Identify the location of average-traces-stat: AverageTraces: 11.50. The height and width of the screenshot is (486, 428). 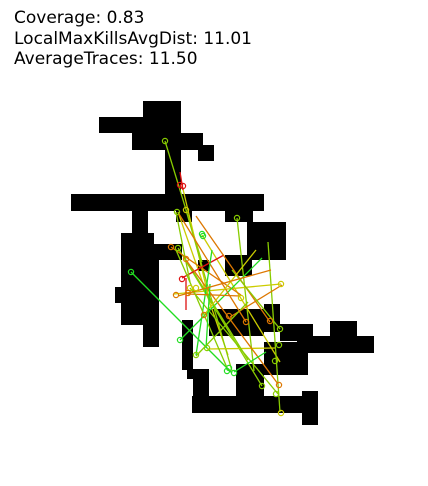
(106, 59).